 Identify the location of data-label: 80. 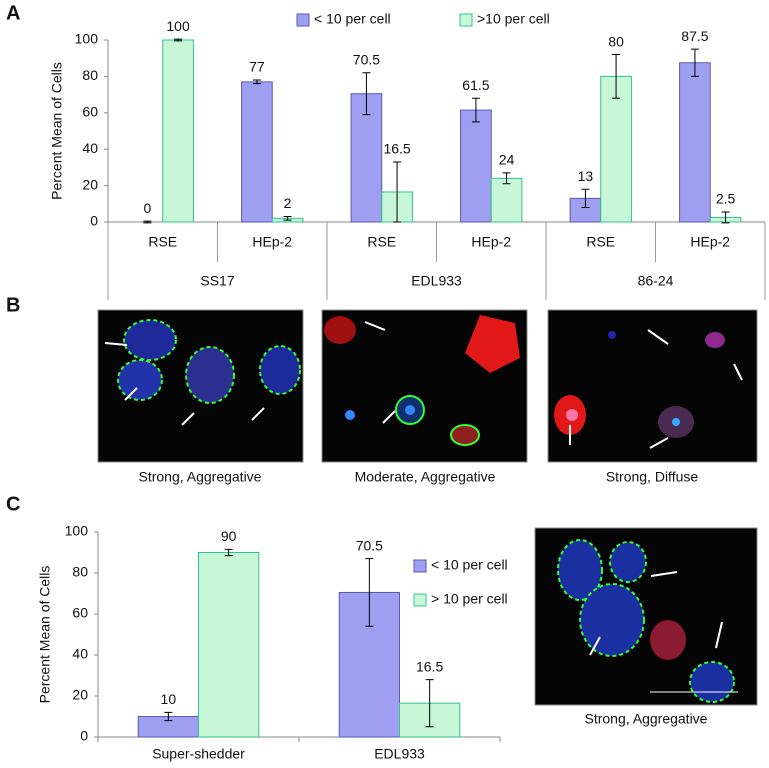
(616, 41).